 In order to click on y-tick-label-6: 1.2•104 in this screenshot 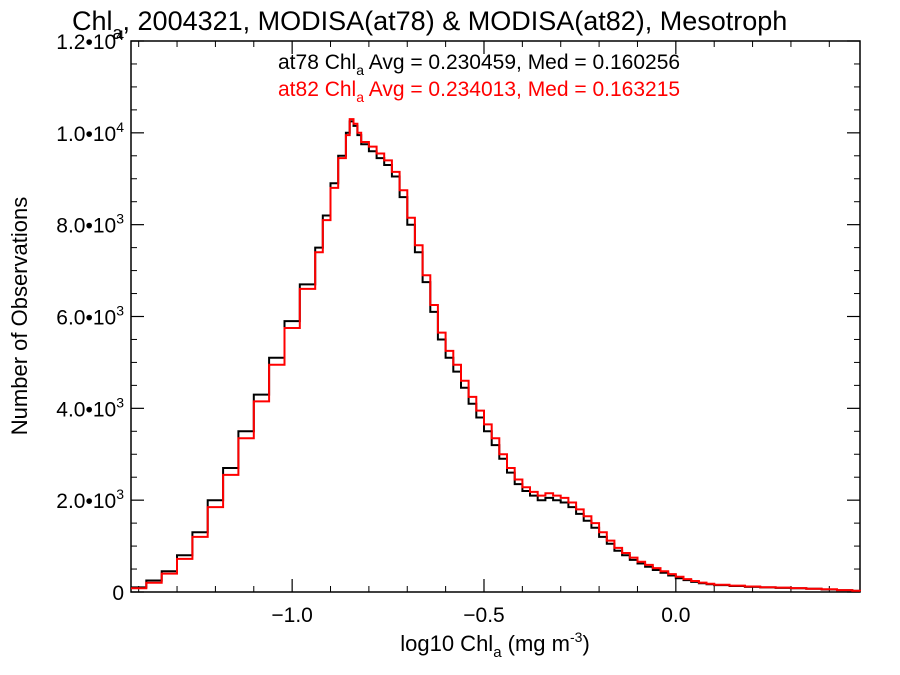, I will do `click(90, 40)`.